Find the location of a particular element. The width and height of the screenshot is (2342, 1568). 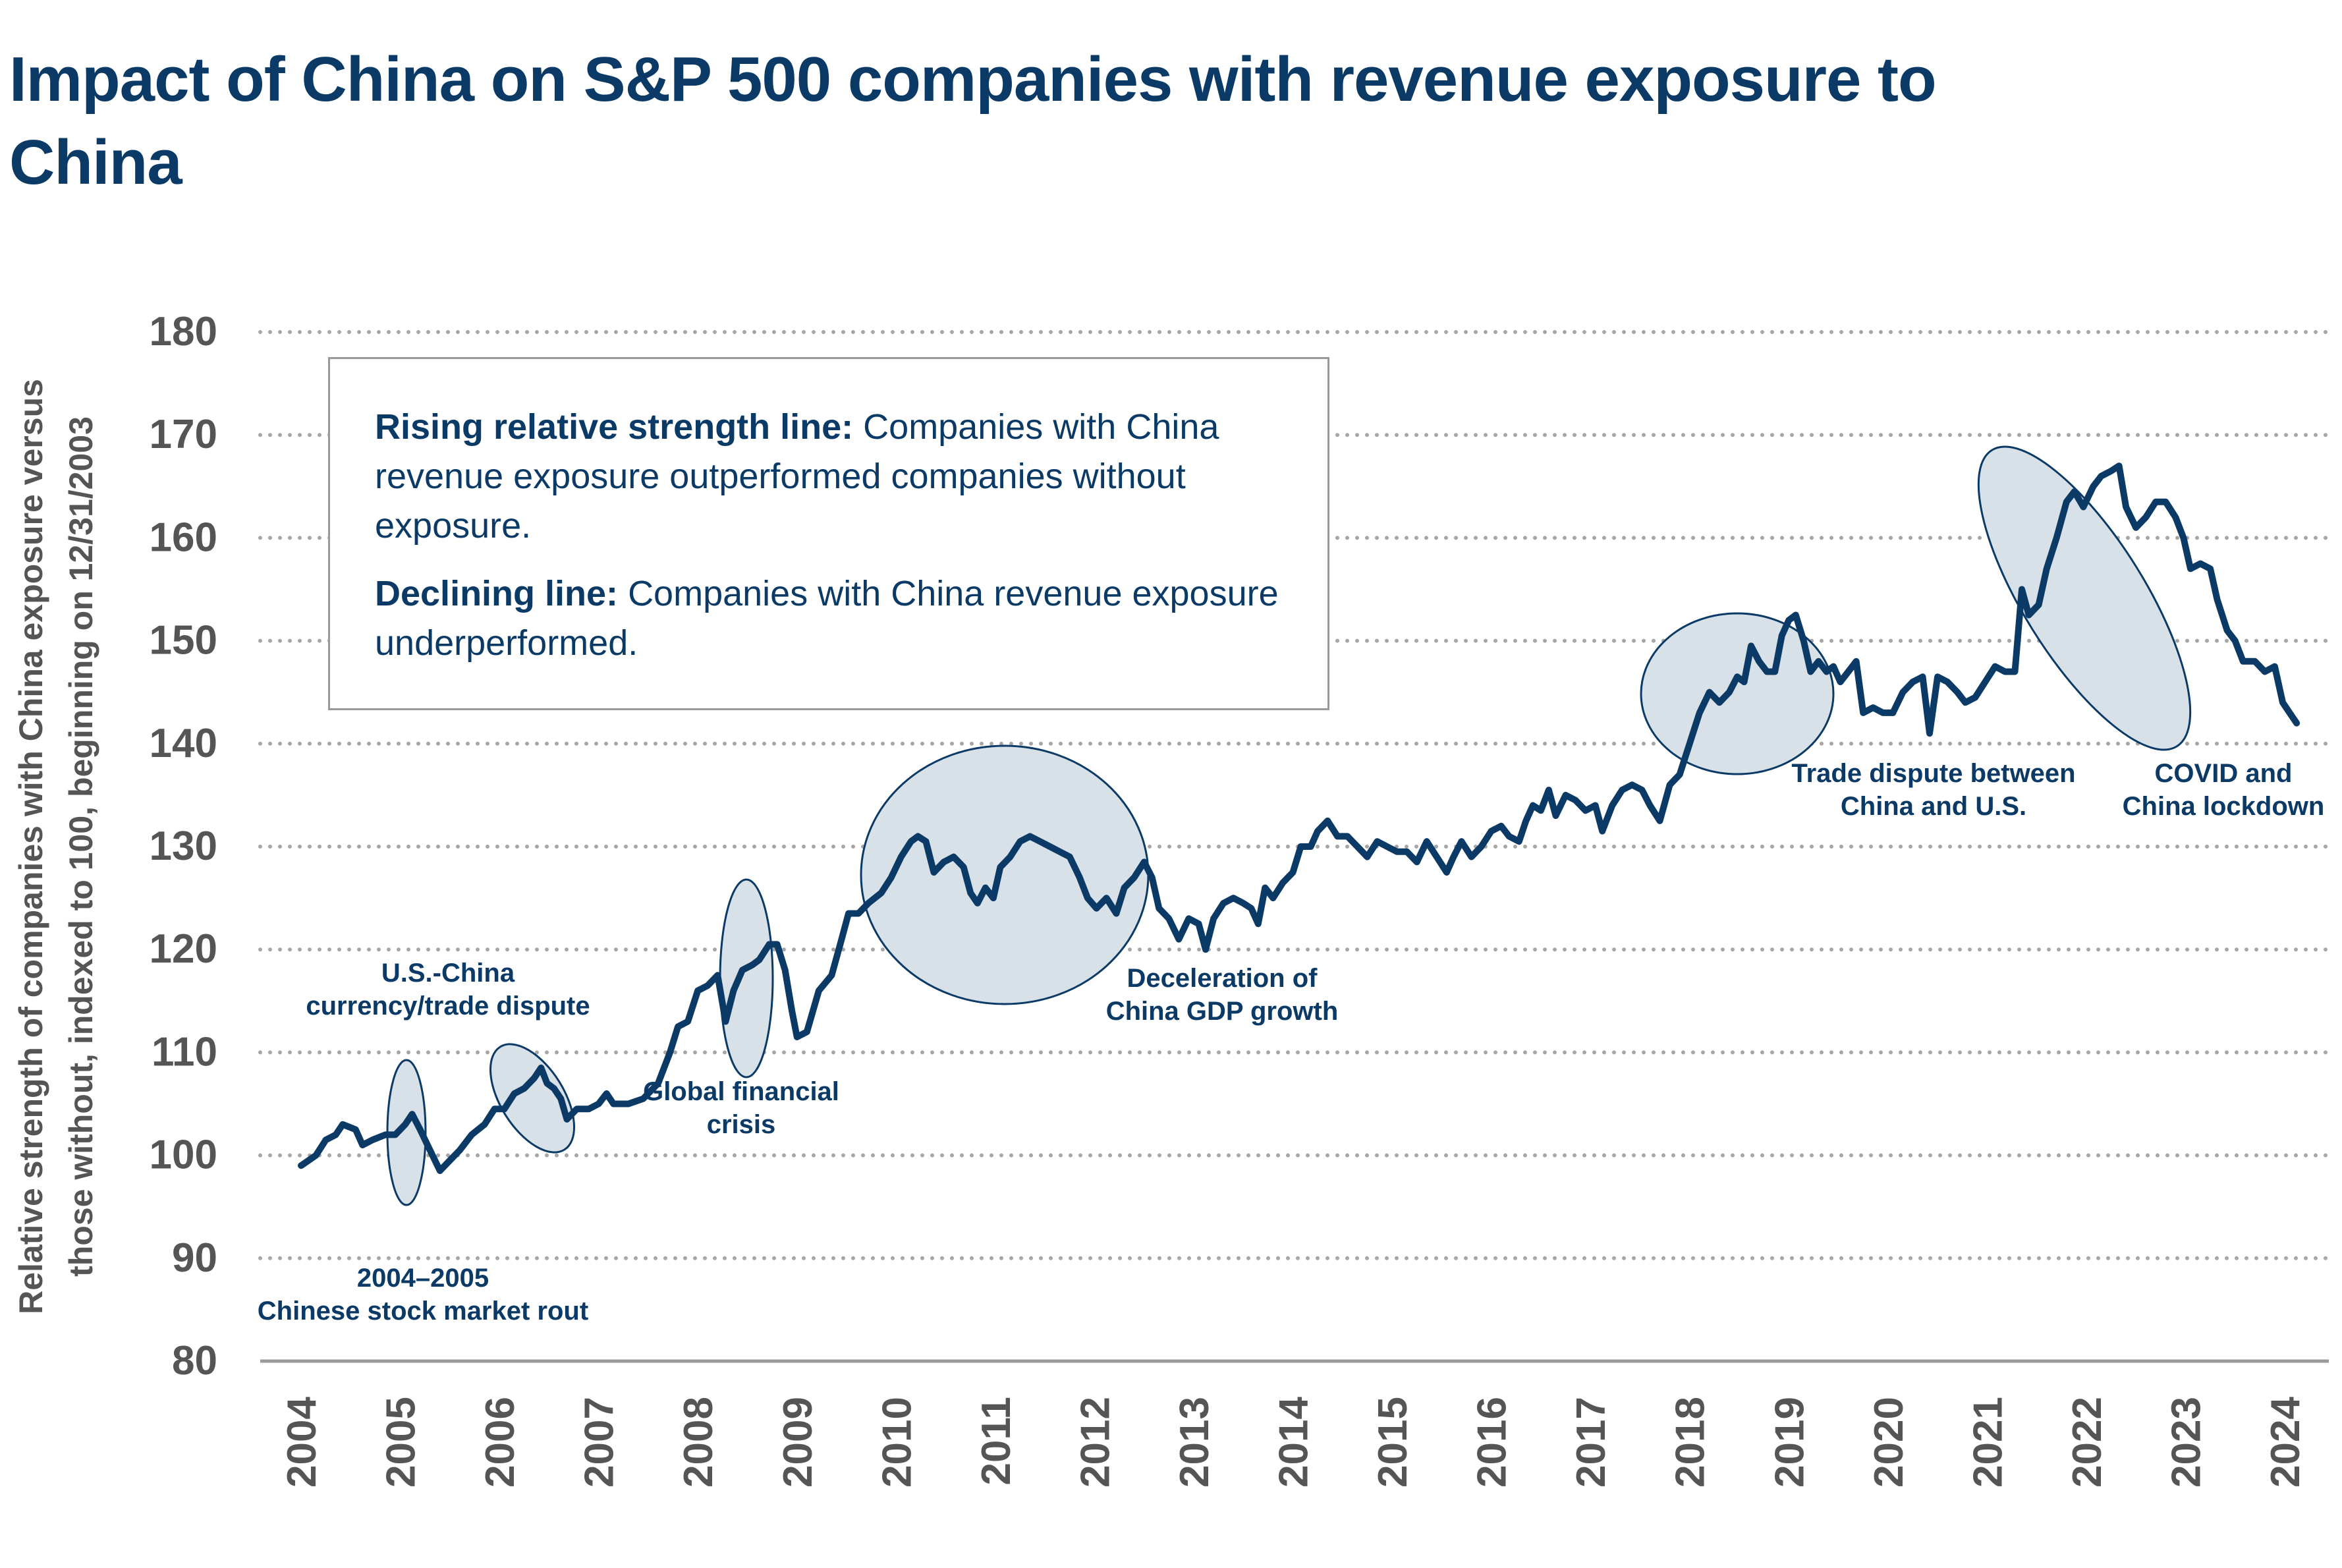

y-tick-label: 120 is located at coordinates (184, 949).